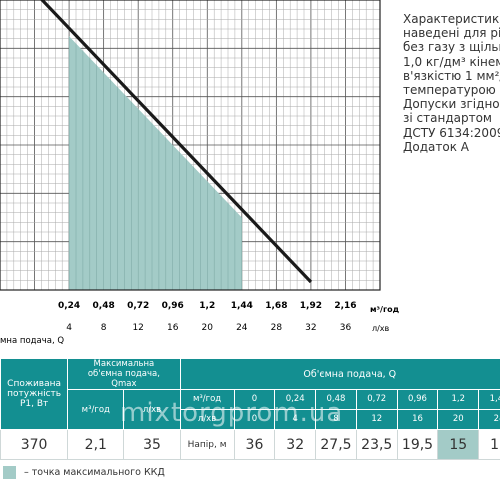  I want to click on x-tick-top-5: 1,44, so click(242, 306).